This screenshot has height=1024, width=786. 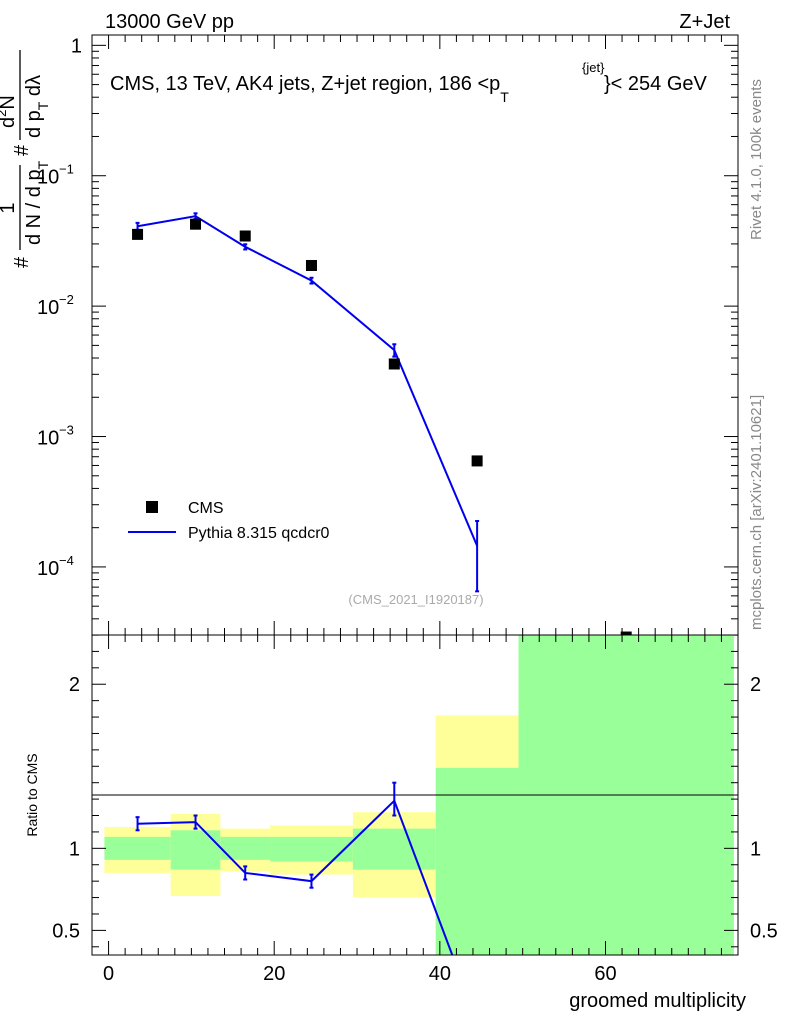 What do you see at coordinates (656, 84) in the screenshot?
I see `title-tail: }< 254 GeV` at bounding box center [656, 84].